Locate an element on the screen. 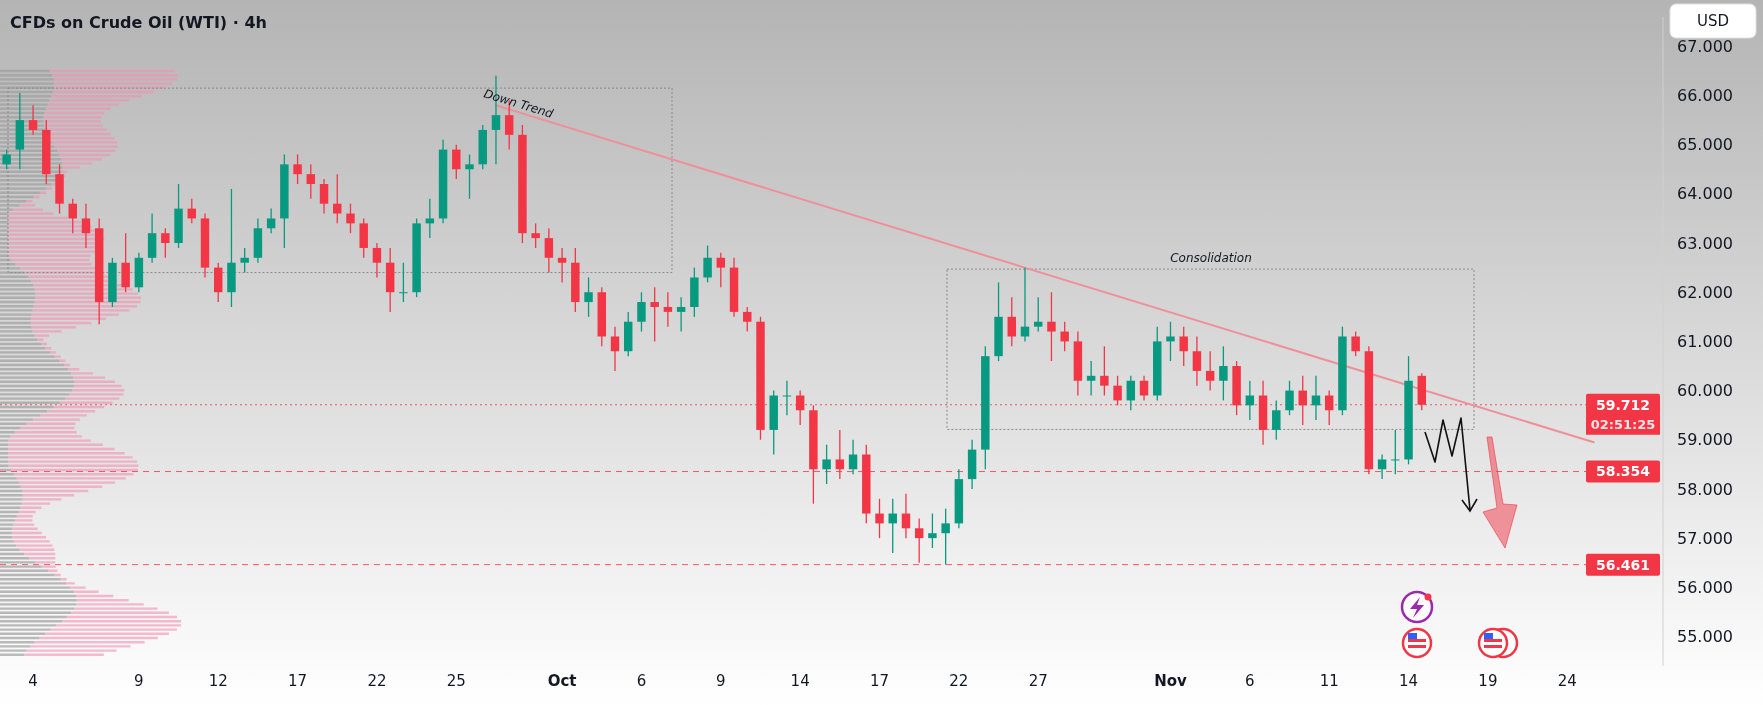 The image size is (1763, 705). y-tick-label: 56.000 is located at coordinates (1705, 587).